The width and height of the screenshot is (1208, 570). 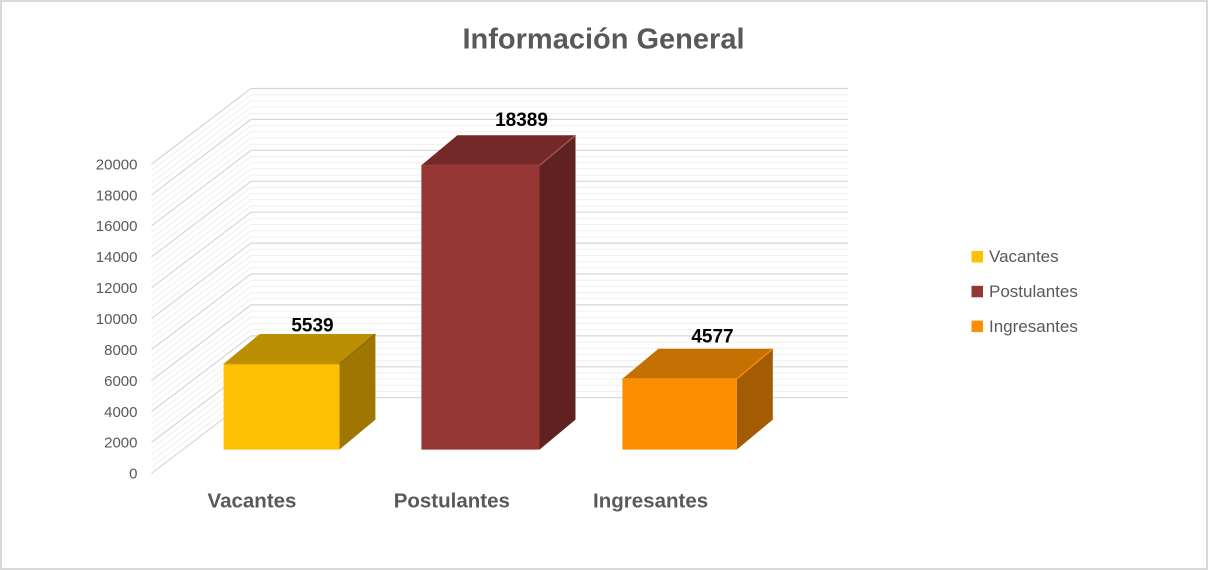 I want to click on svg-text: 14000, so click(x=117, y=257).